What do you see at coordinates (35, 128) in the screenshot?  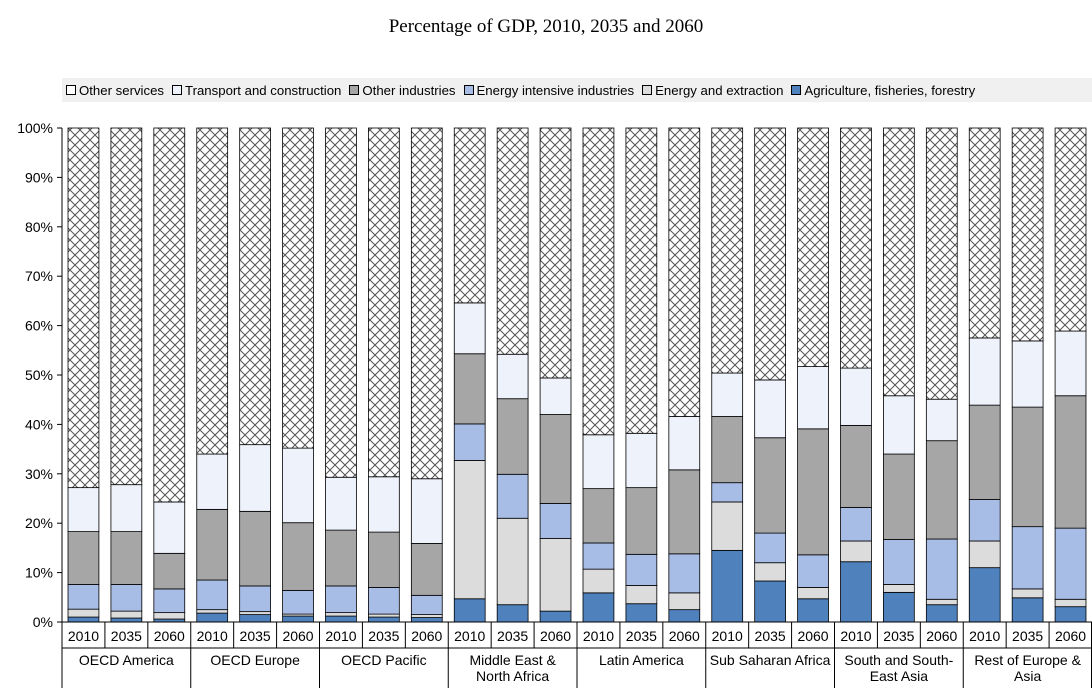 I see `y-tick-label: 100%` at bounding box center [35, 128].